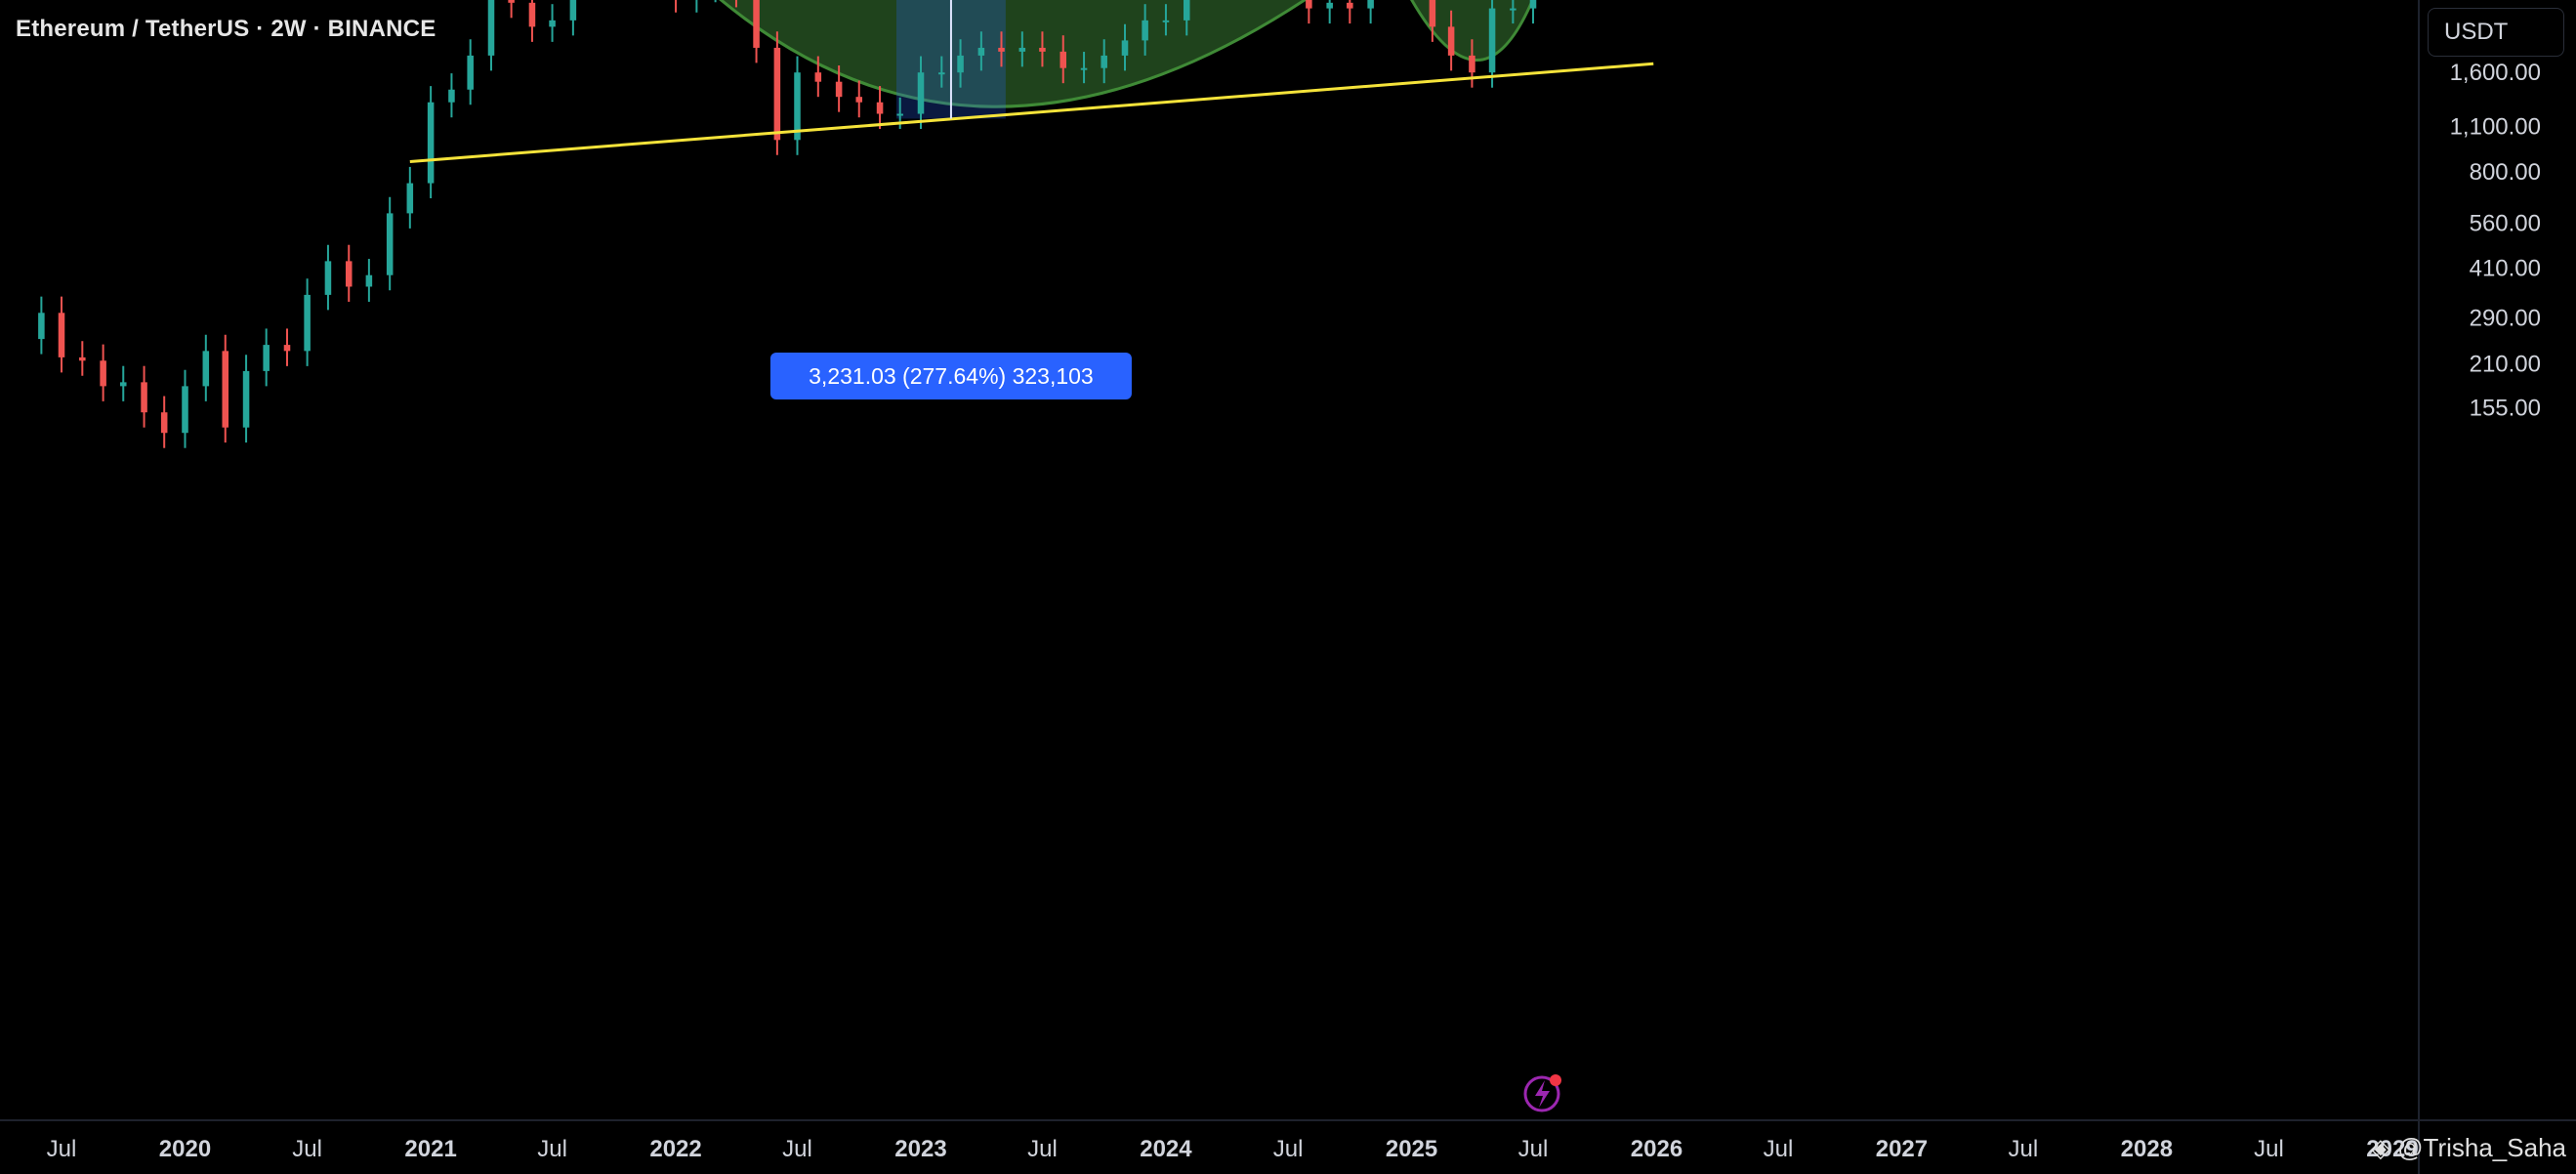 The image size is (2576, 1174). What do you see at coordinates (2505, 224) in the screenshot?
I see `y-tick-label: 560.00` at bounding box center [2505, 224].